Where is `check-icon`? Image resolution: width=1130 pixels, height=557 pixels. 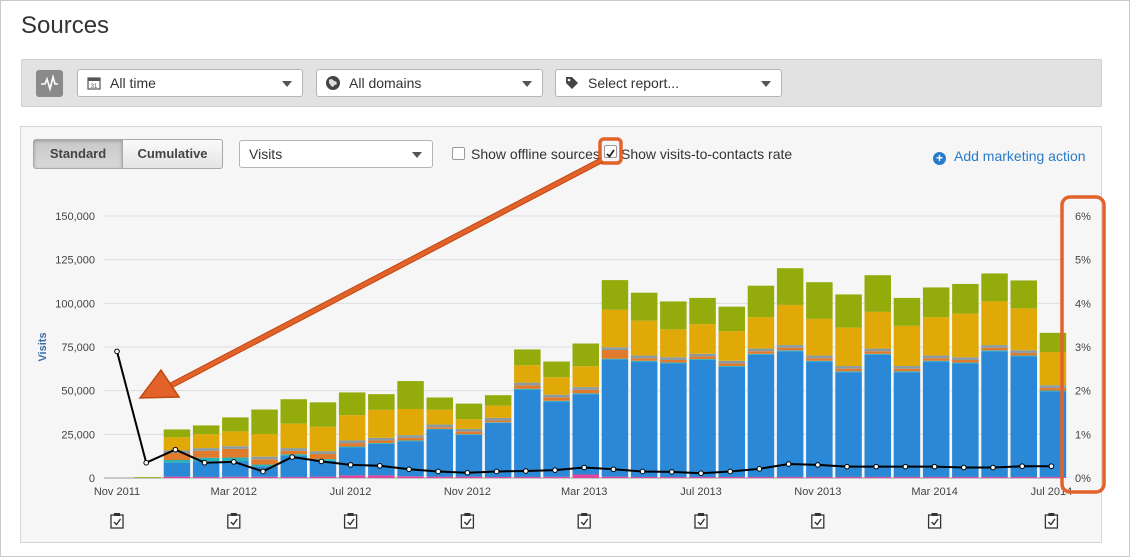
check-icon is located at coordinates (610, 153).